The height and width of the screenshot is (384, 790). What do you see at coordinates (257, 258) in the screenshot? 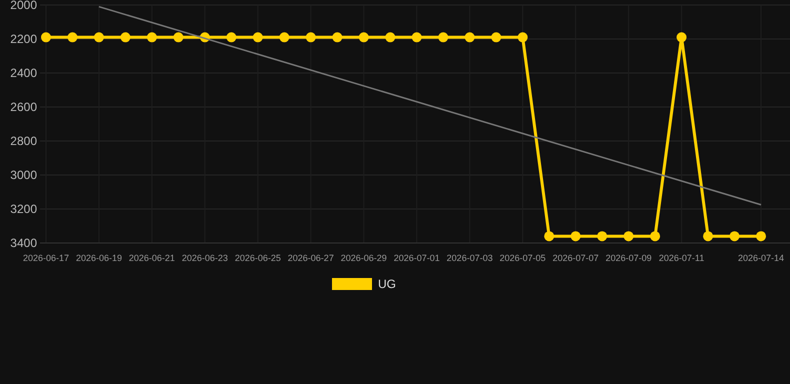
I see `x-tick-label: 2026-06-25` at bounding box center [257, 258].